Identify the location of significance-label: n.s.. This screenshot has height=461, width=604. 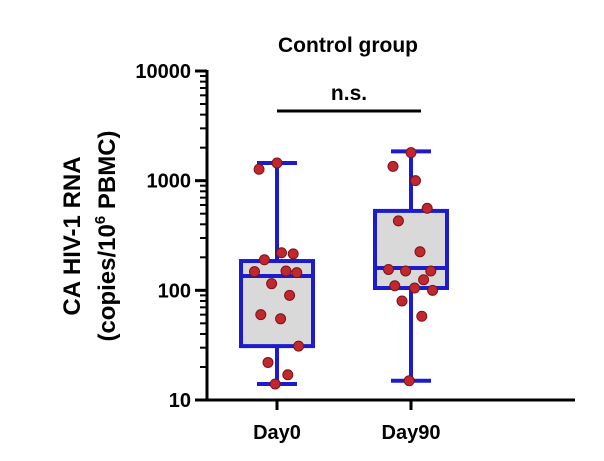
(349, 93).